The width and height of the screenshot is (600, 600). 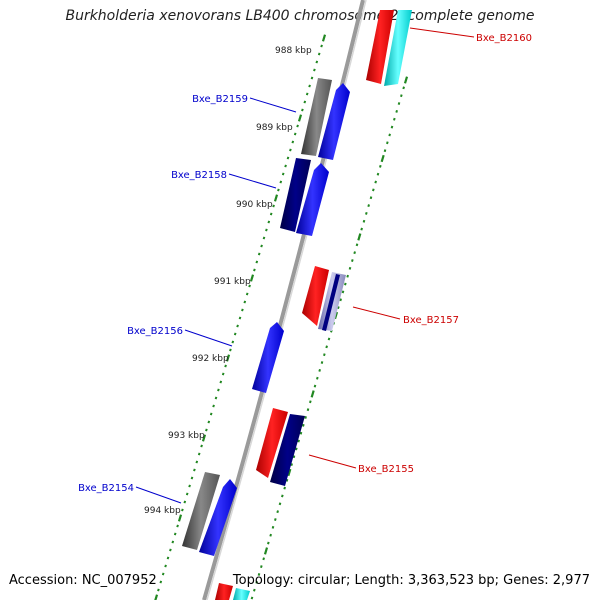 What do you see at coordinates (386, 469) in the screenshot?
I see `gene-label-bxe-b2155: Bxe_B2155` at bounding box center [386, 469].